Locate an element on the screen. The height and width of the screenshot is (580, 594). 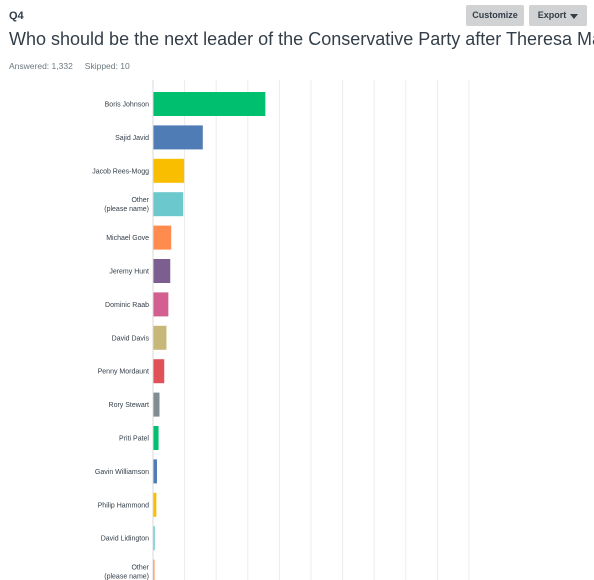
category-label: Jacob Rees-Mogg is located at coordinates (120, 171).